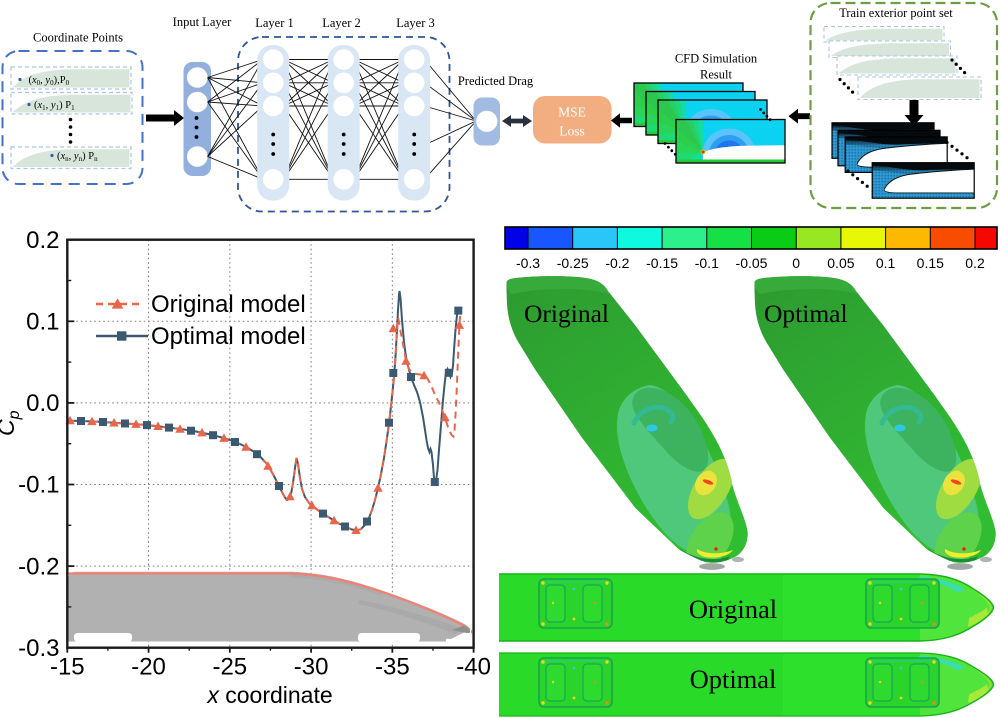 The image size is (1000, 718). I want to click on svg-text: -30, so click(311, 667).